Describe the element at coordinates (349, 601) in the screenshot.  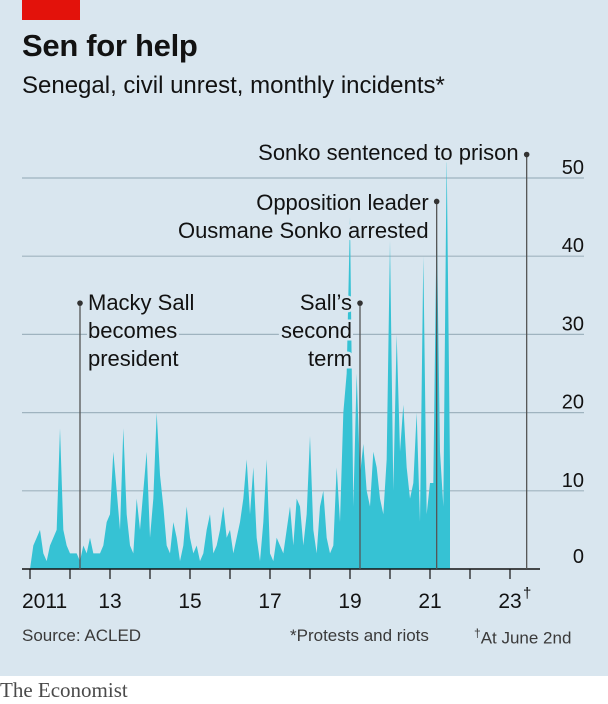
I see `x-tick-label-2019: 19` at that location.